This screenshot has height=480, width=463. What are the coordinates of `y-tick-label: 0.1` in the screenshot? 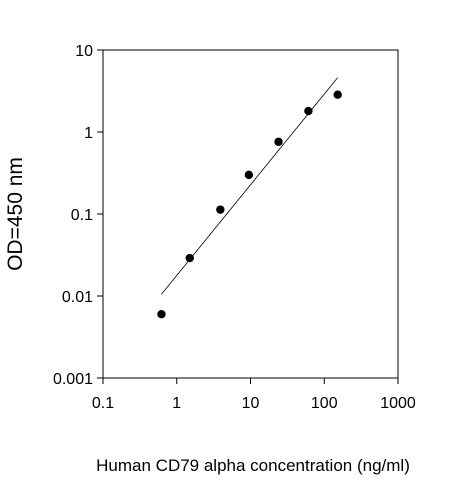 It's located at (82, 215).